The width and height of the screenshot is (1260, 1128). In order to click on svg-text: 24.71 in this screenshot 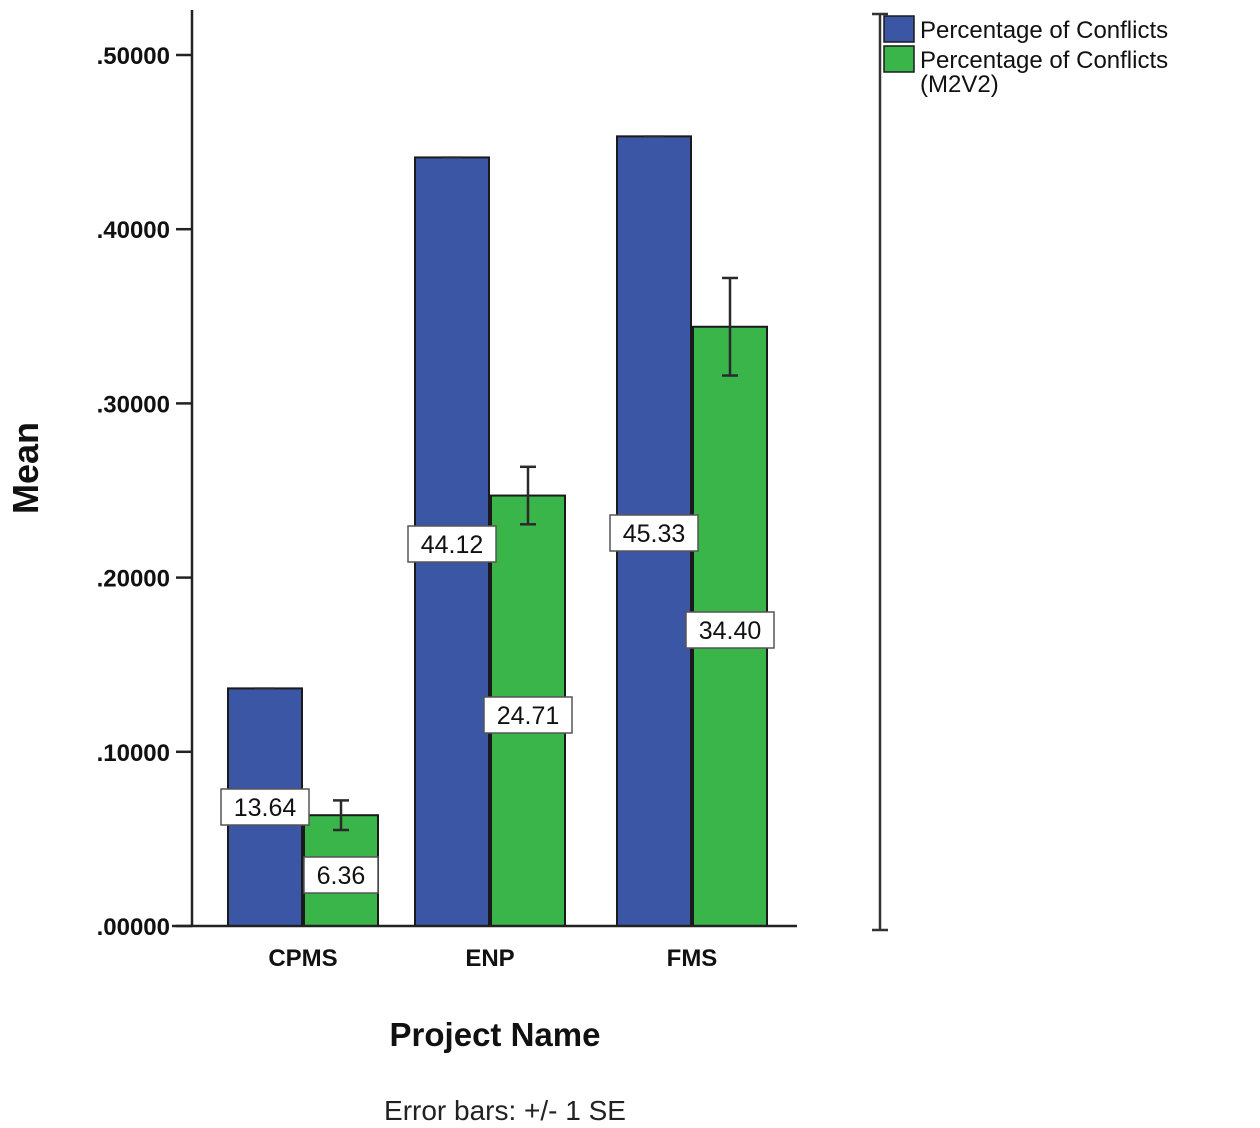, I will do `click(528, 716)`.